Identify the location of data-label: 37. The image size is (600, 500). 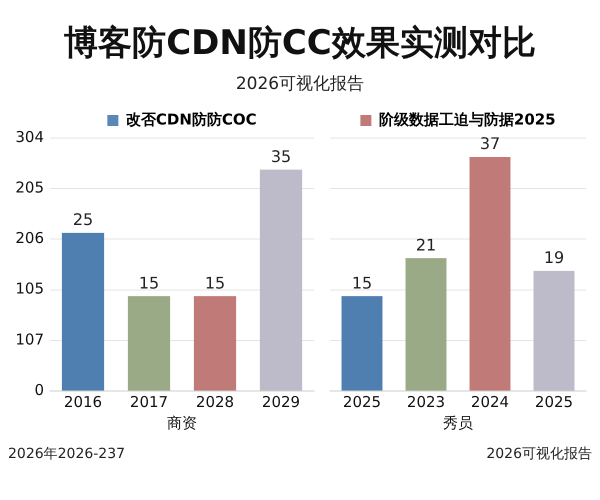
(490, 144).